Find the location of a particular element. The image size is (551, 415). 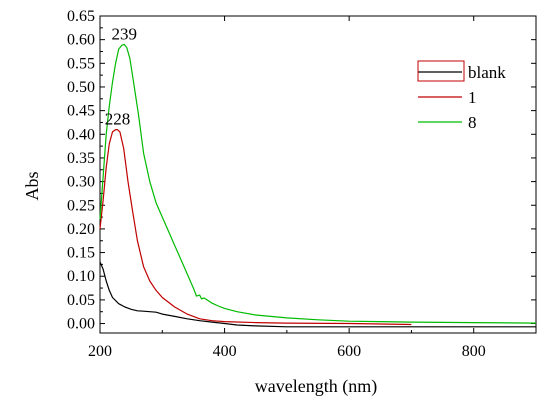

y-tick-label: 0.15 is located at coordinates (81, 253).